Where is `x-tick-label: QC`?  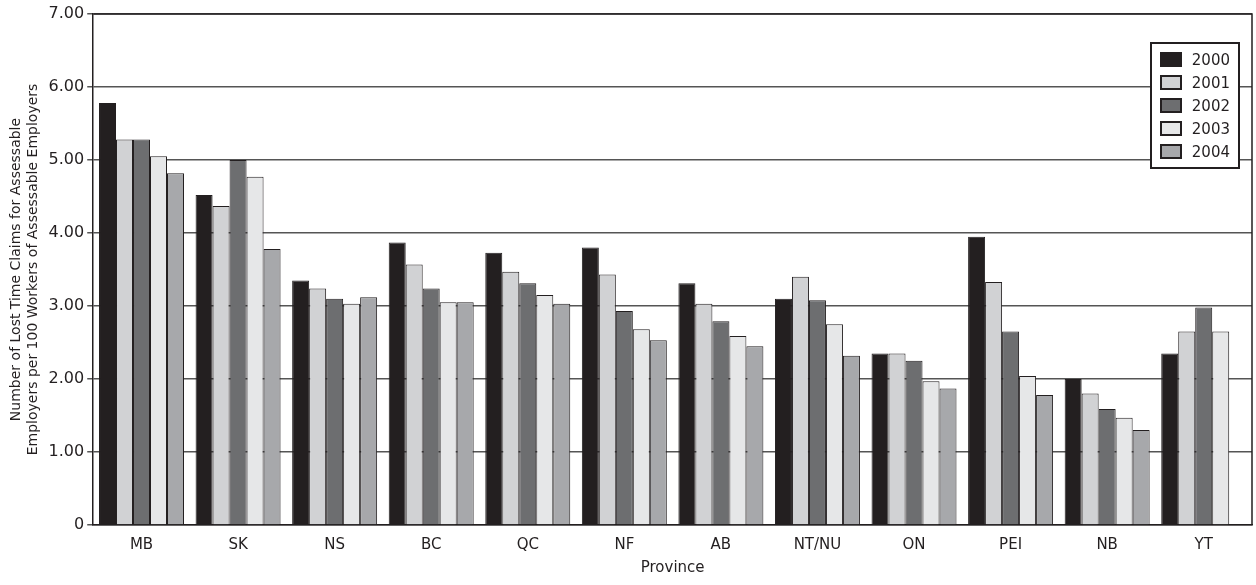
x-tick-label: QC is located at coordinates (527, 543).